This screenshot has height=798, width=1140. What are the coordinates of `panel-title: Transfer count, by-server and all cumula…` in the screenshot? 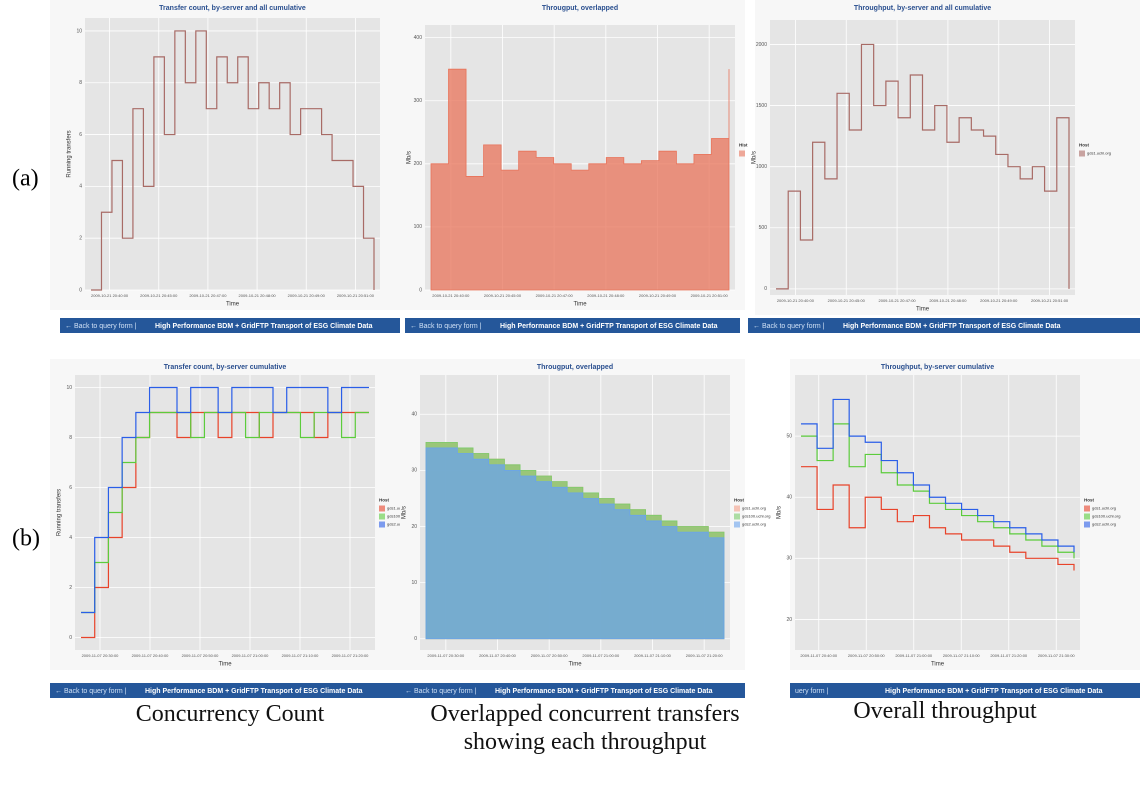 It's located at (232, 8).